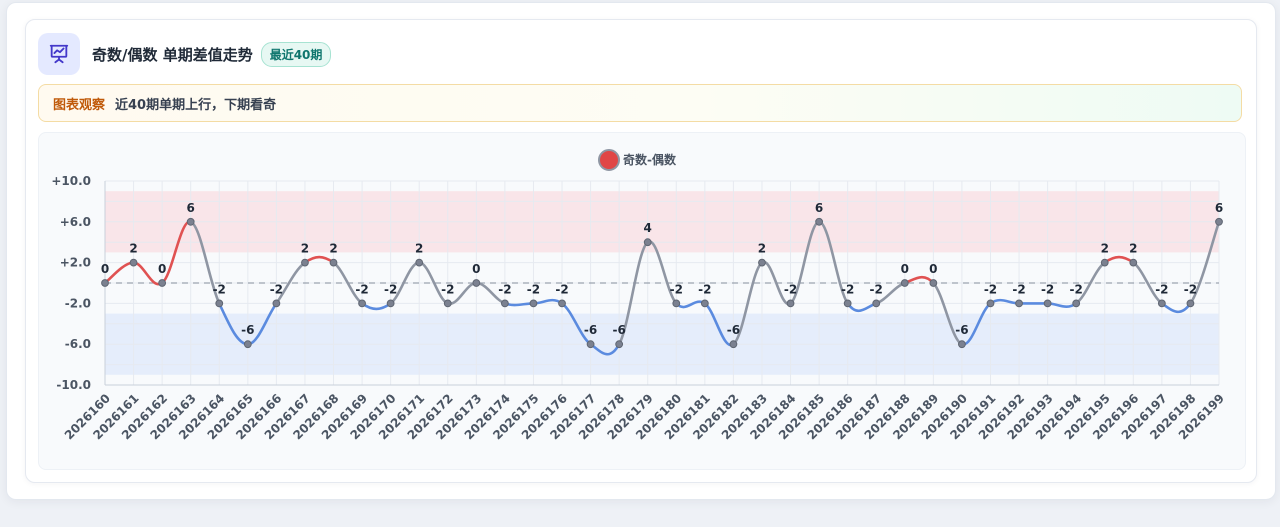 This screenshot has width=1280, height=527. Describe the element at coordinates (73, 385) in the screenshot. I see `y-tick-label: -10.0` at that location.